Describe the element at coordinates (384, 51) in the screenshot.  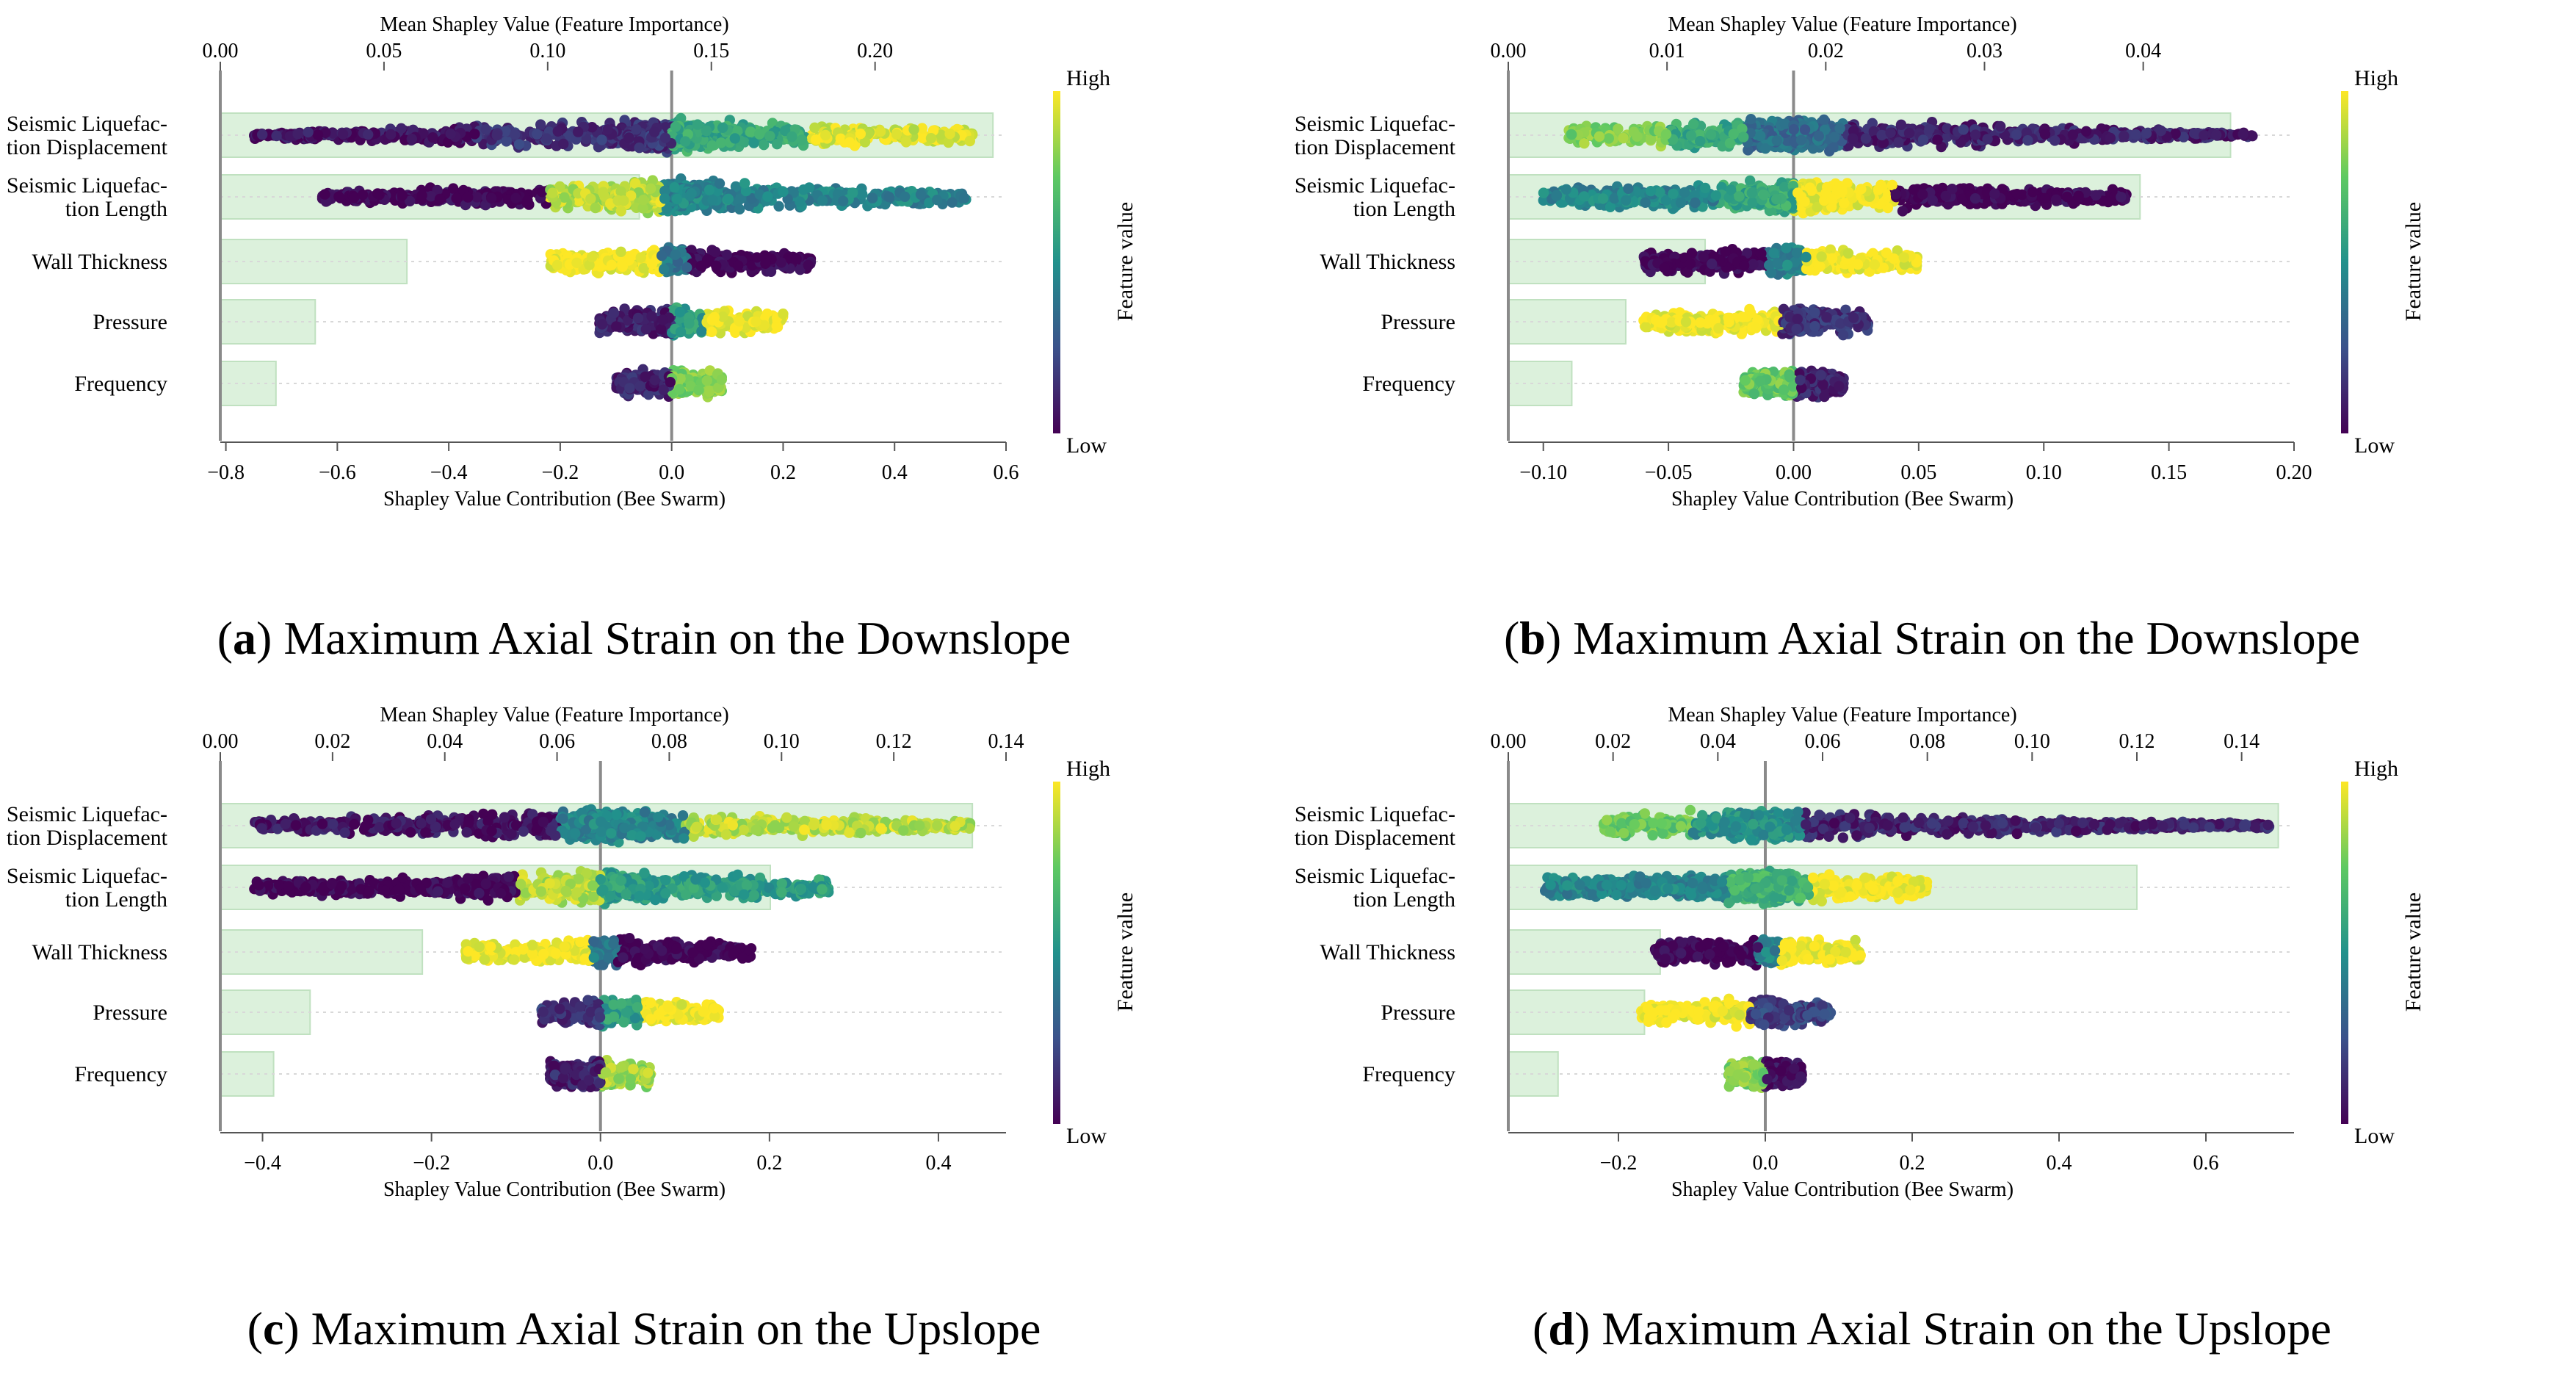
I see `top-tick-label: 0.05` at that location.